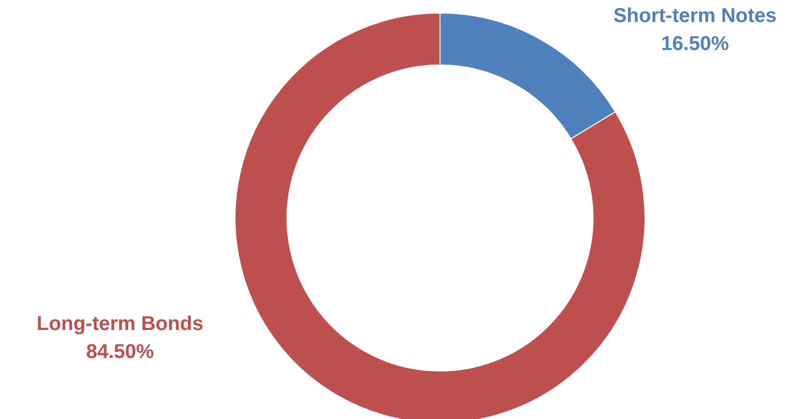 This screenshot has width=804, height=419. Describe the element at coordinates (120, 324) in the screenshot. I see `slice-label: Long-term Bonds` at that location.